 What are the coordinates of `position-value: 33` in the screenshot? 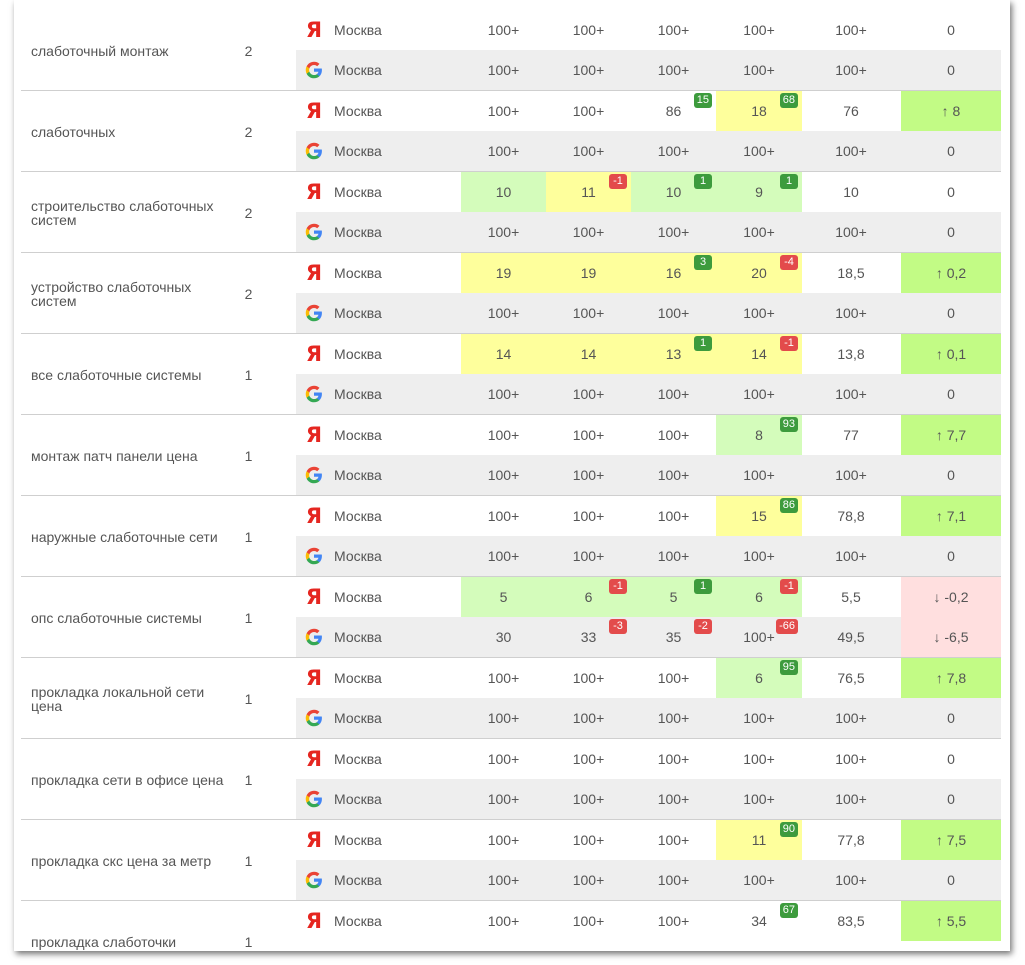 It's located at (588, 637).